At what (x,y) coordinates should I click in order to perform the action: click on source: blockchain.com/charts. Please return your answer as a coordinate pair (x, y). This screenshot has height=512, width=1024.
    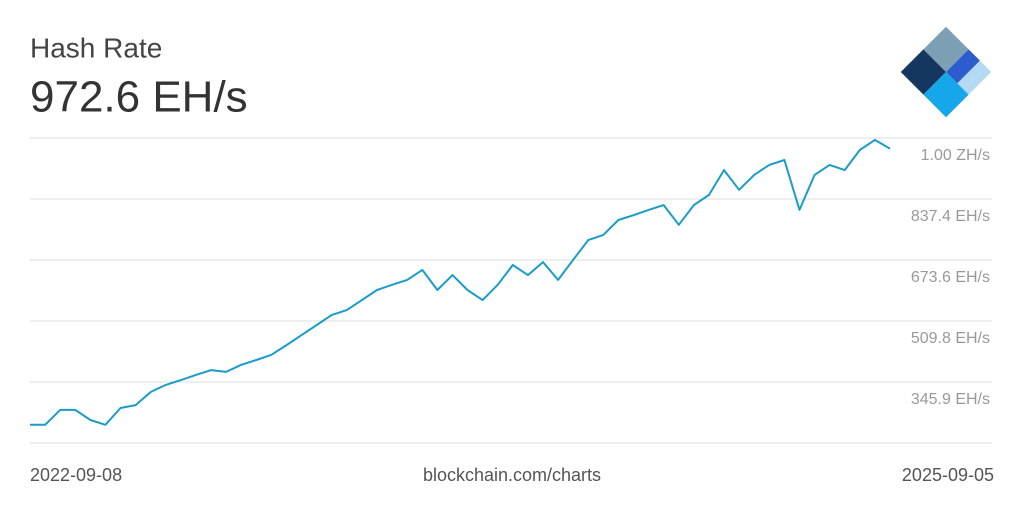
    Looking at the image, I should click on (512, 475).